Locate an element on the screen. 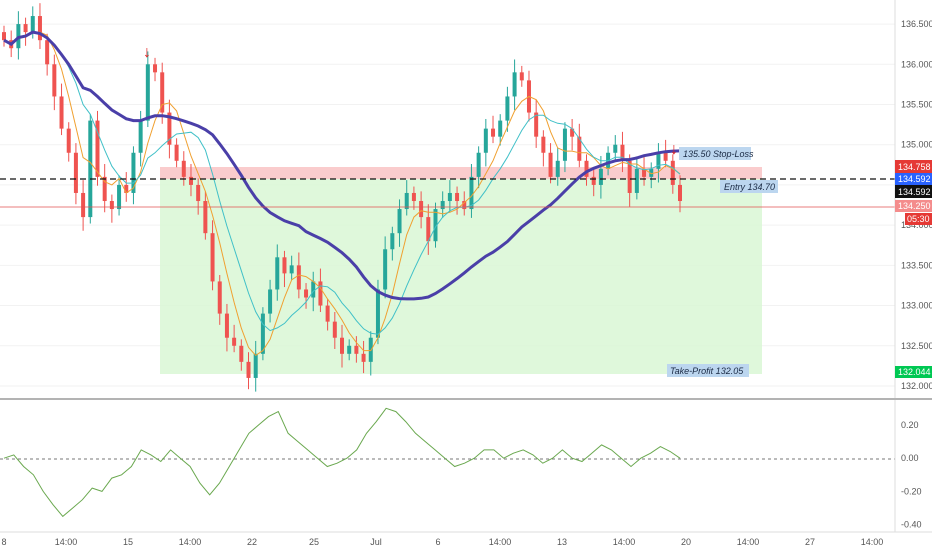  stop-badge is located at coordinates (913, 166).